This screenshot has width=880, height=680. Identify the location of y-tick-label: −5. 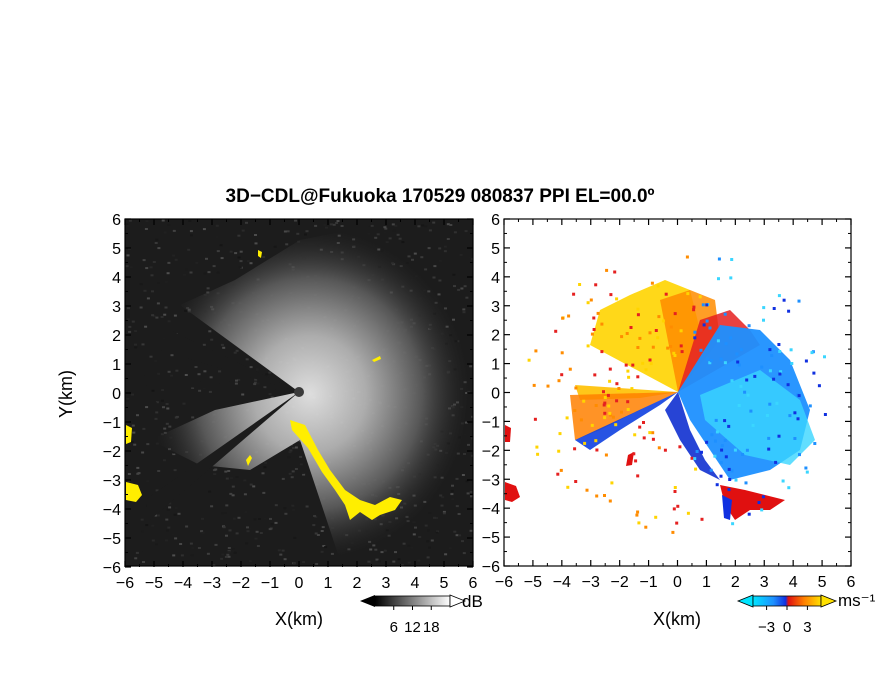
(491, 538).